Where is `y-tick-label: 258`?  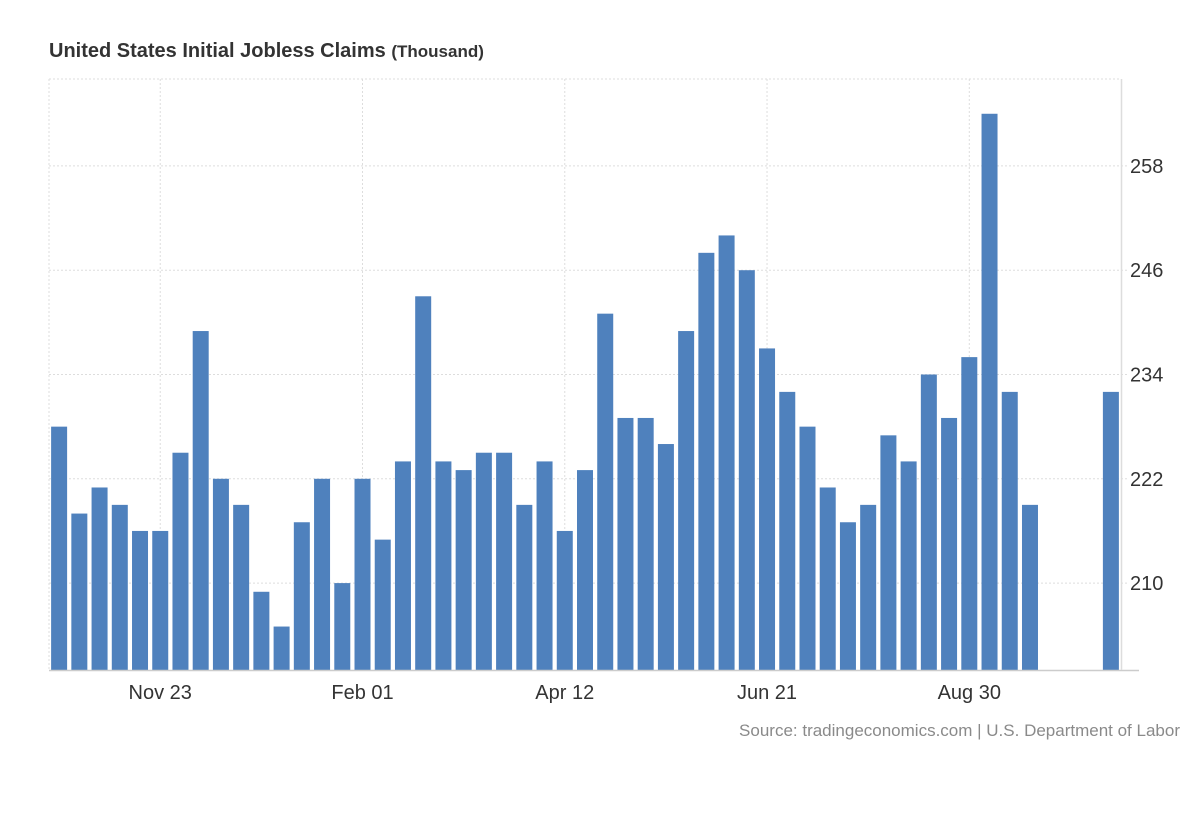
y-tick-label: 258 is located at coordinates (1146, 167).